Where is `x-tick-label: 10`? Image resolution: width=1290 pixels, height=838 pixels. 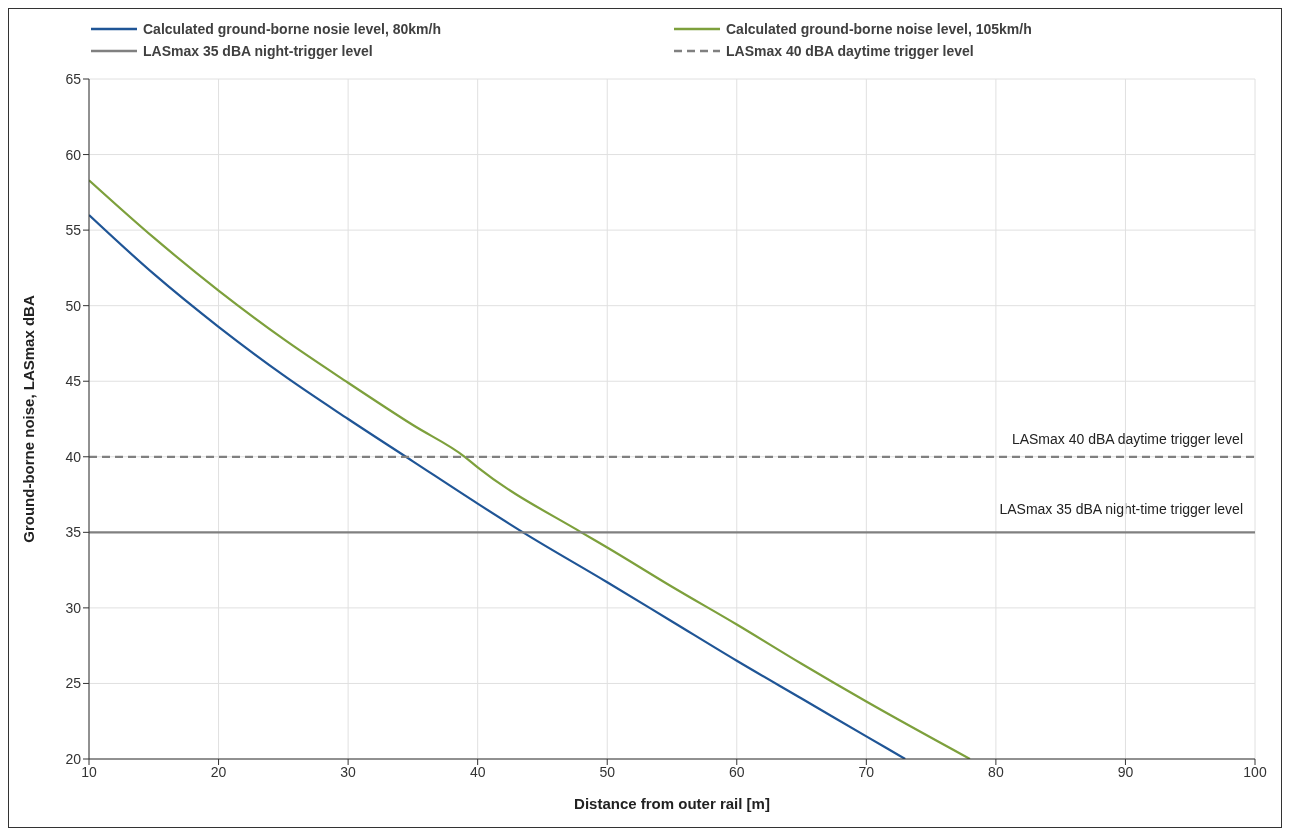
x-tick-label: 10 is located at coordinates (89, 771).